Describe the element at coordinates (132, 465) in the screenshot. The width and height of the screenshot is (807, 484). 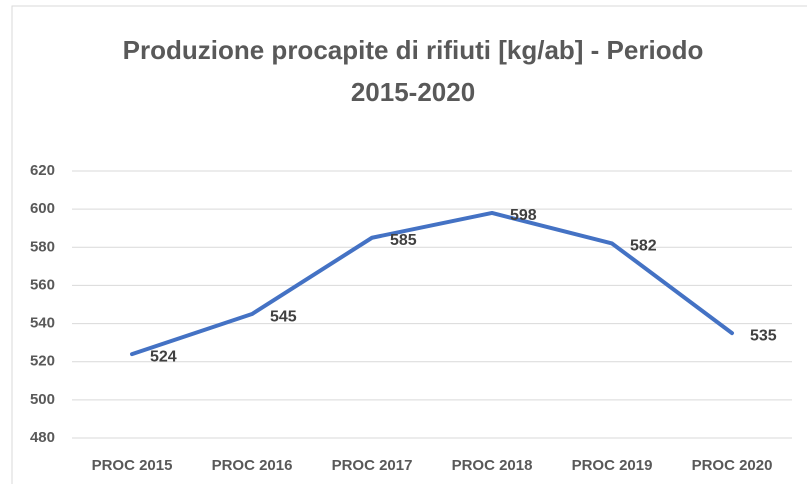
I see `x-tick-label: PROC 2015` at that location.